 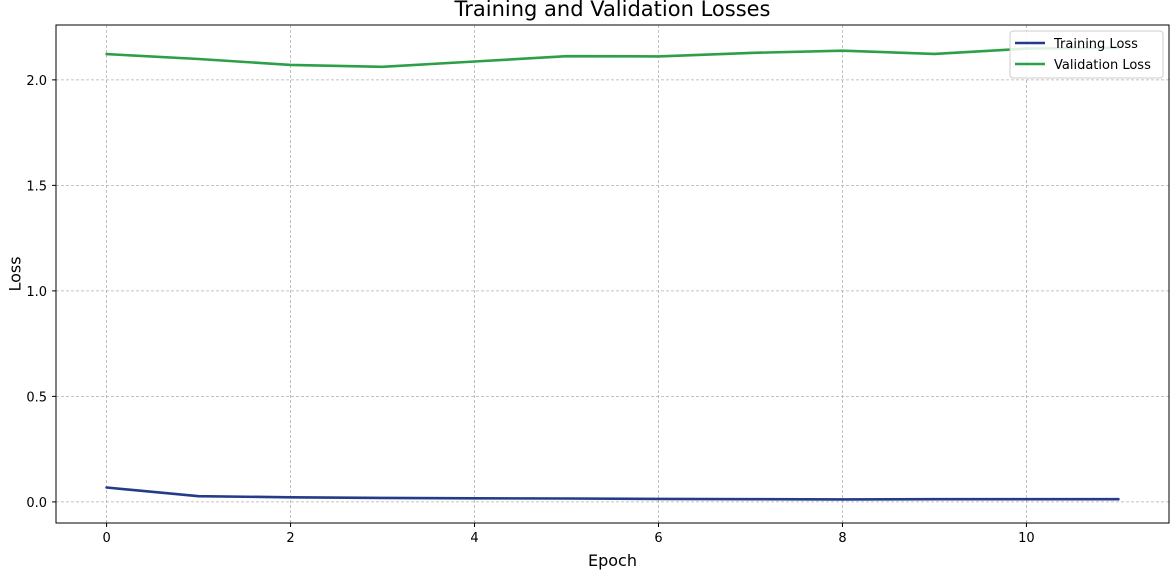 What do you see at coordinates (36, 397) in the screenshot?
I see `y-tick-label: 0.5` at bounding box center [36, 397].